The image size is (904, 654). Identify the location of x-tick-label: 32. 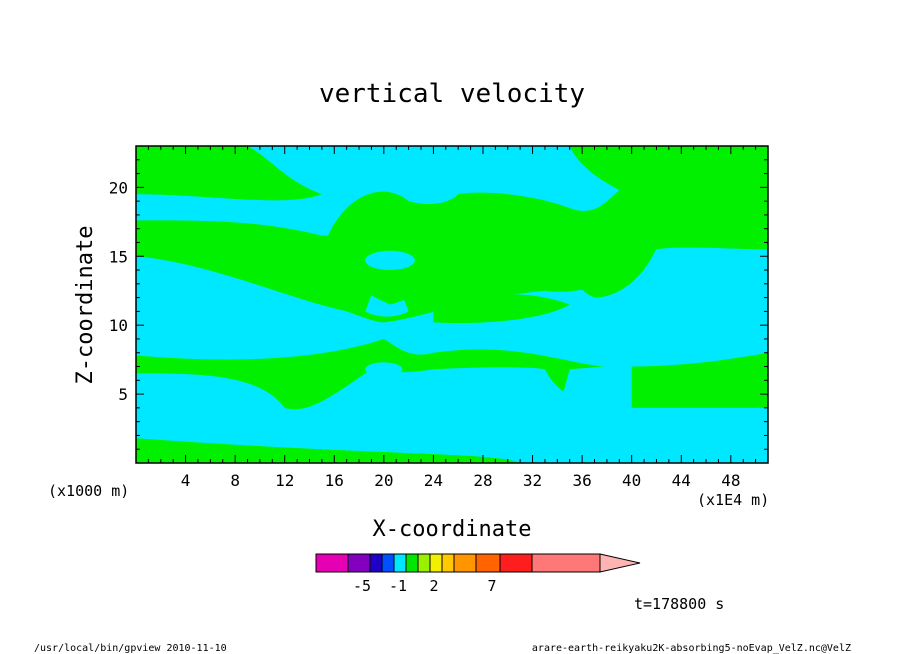
(532, 480).